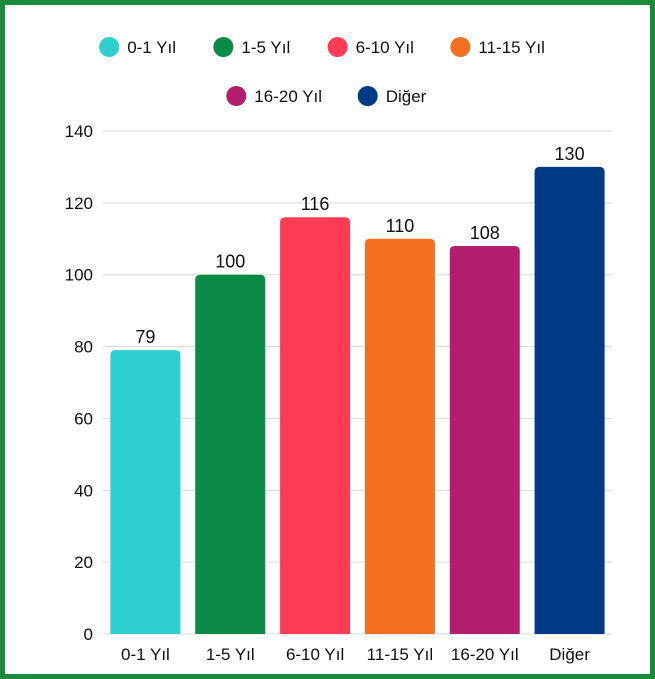 This screenshot has height=679, width=655. Describe the element at coordinates (79, 203) in the screenshot. I see `y-tick-label: 120` at that location.